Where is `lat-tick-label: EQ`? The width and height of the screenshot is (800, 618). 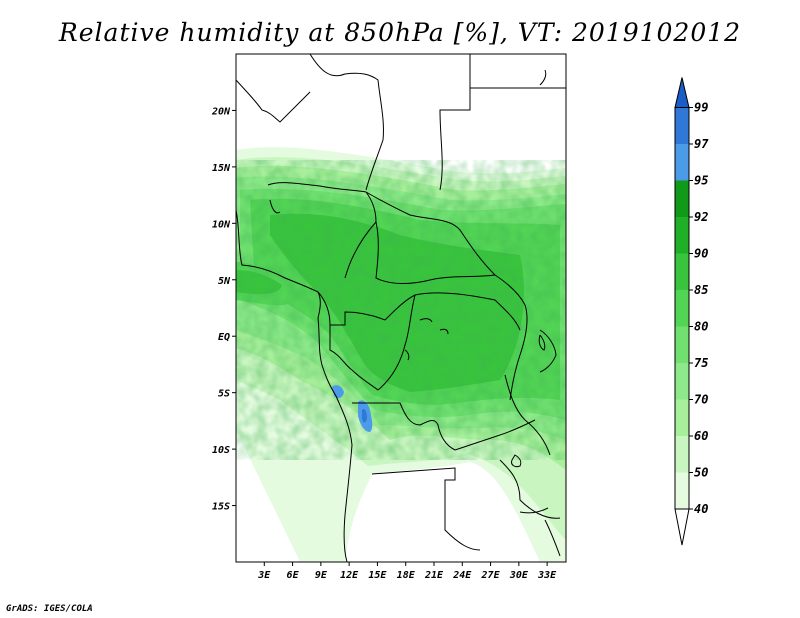 lat-tick-label: EQ is located at coordinates (224, 337).